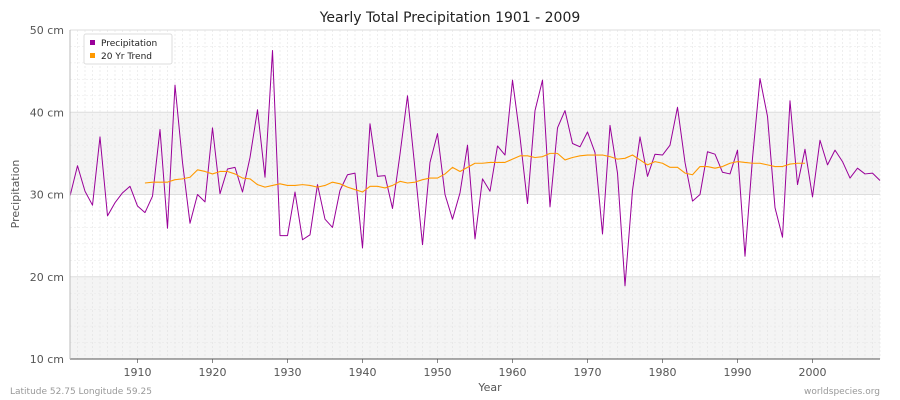  I want to click on legend-swatch-precipitation, so click(92, 42).